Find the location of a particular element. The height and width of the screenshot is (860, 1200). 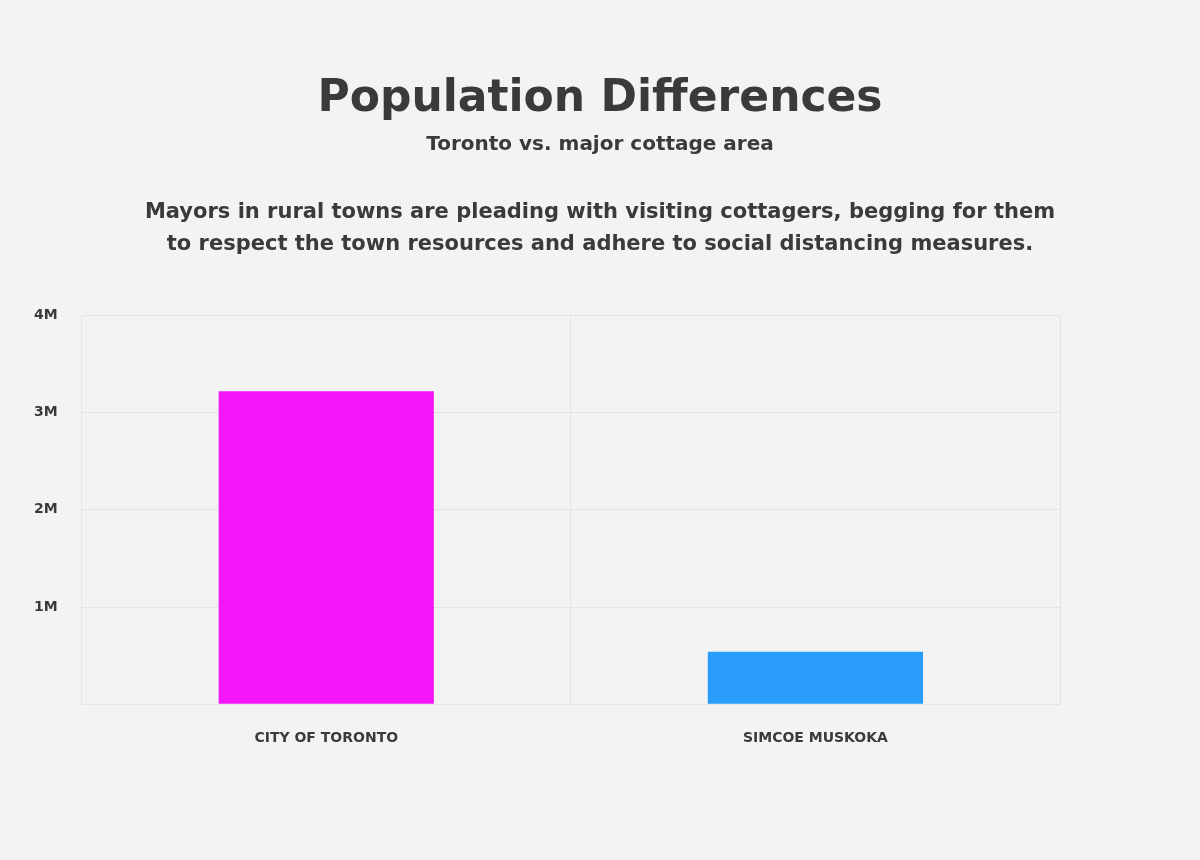

chart-subtitle: Toronto vs. major cottage area is located at coordinates (600, 143).